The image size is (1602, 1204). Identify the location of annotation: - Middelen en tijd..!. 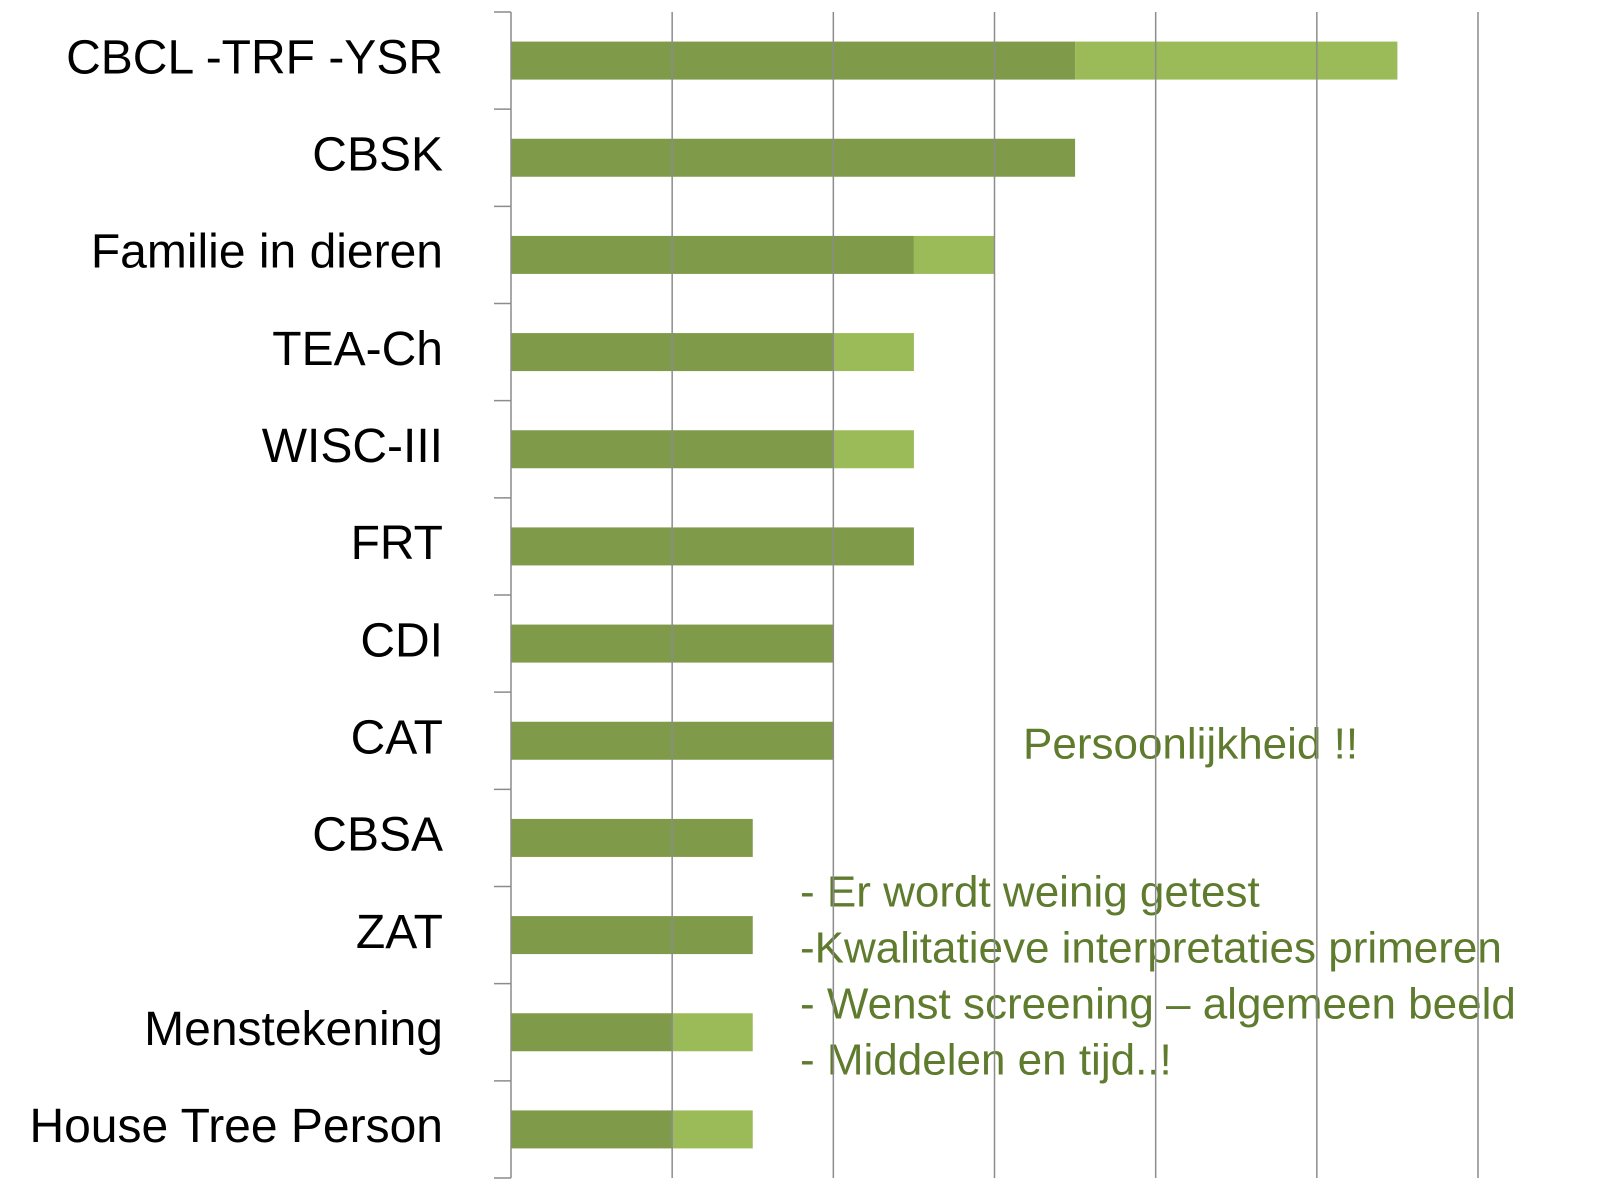
(986, 1060).